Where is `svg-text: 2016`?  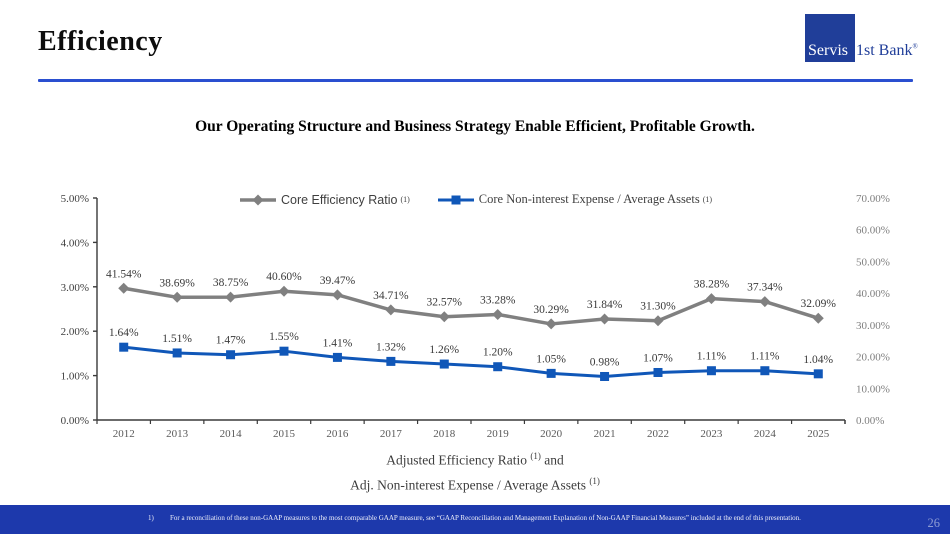 svg-text: 2016 is located at coordinates (337, 434).